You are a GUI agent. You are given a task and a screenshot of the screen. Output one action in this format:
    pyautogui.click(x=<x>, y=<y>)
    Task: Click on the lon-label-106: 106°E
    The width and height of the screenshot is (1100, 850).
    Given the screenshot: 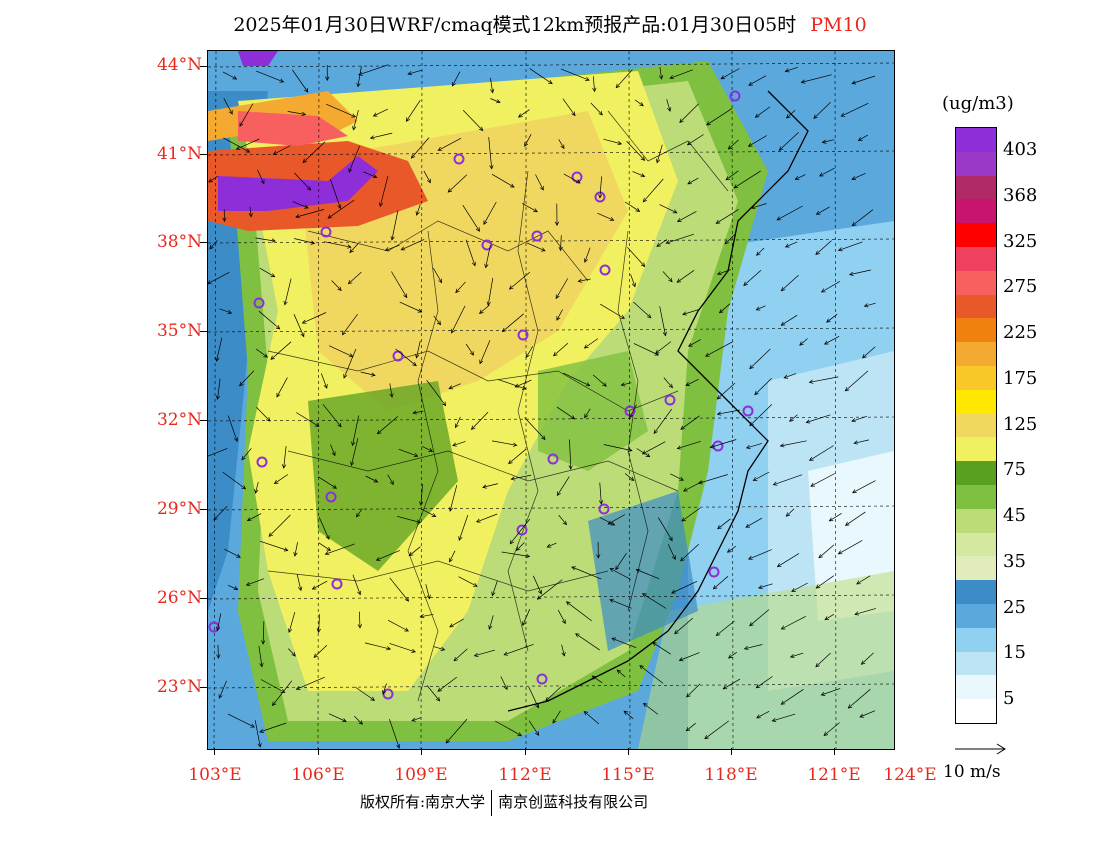 What is the action you would take?
    pyautogui.click(x=318, y=775)
    